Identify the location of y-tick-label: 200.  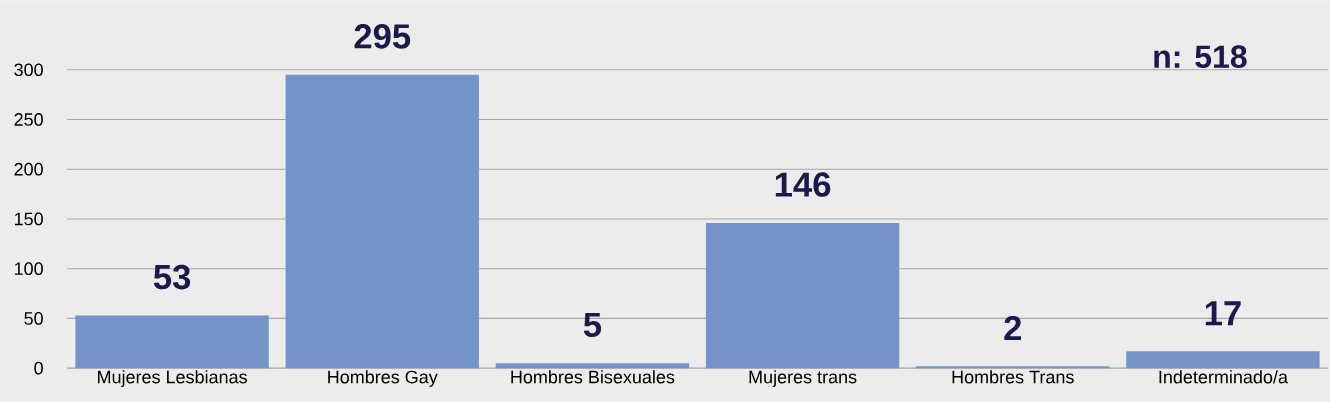
(28, 169).